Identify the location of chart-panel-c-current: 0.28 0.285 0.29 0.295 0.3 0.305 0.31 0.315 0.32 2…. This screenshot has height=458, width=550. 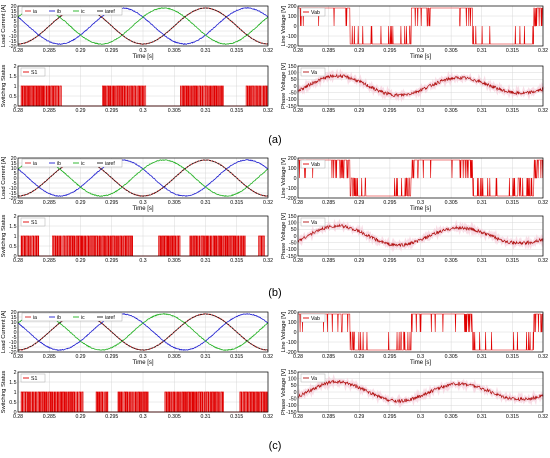
(137, 338).